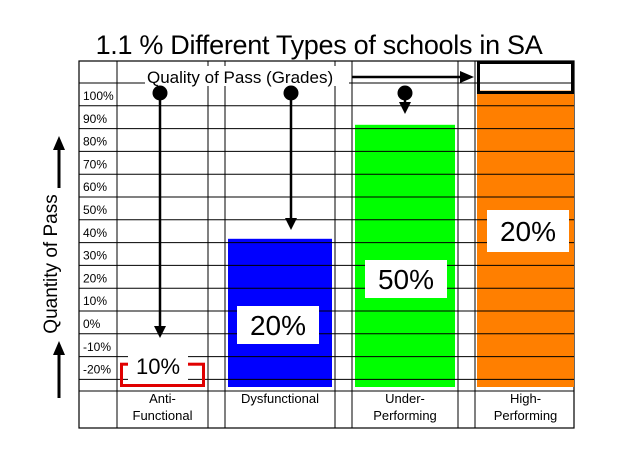 This screenshot has width=638, height=451. I want to click on data-label: 50%, so click(406, 279).